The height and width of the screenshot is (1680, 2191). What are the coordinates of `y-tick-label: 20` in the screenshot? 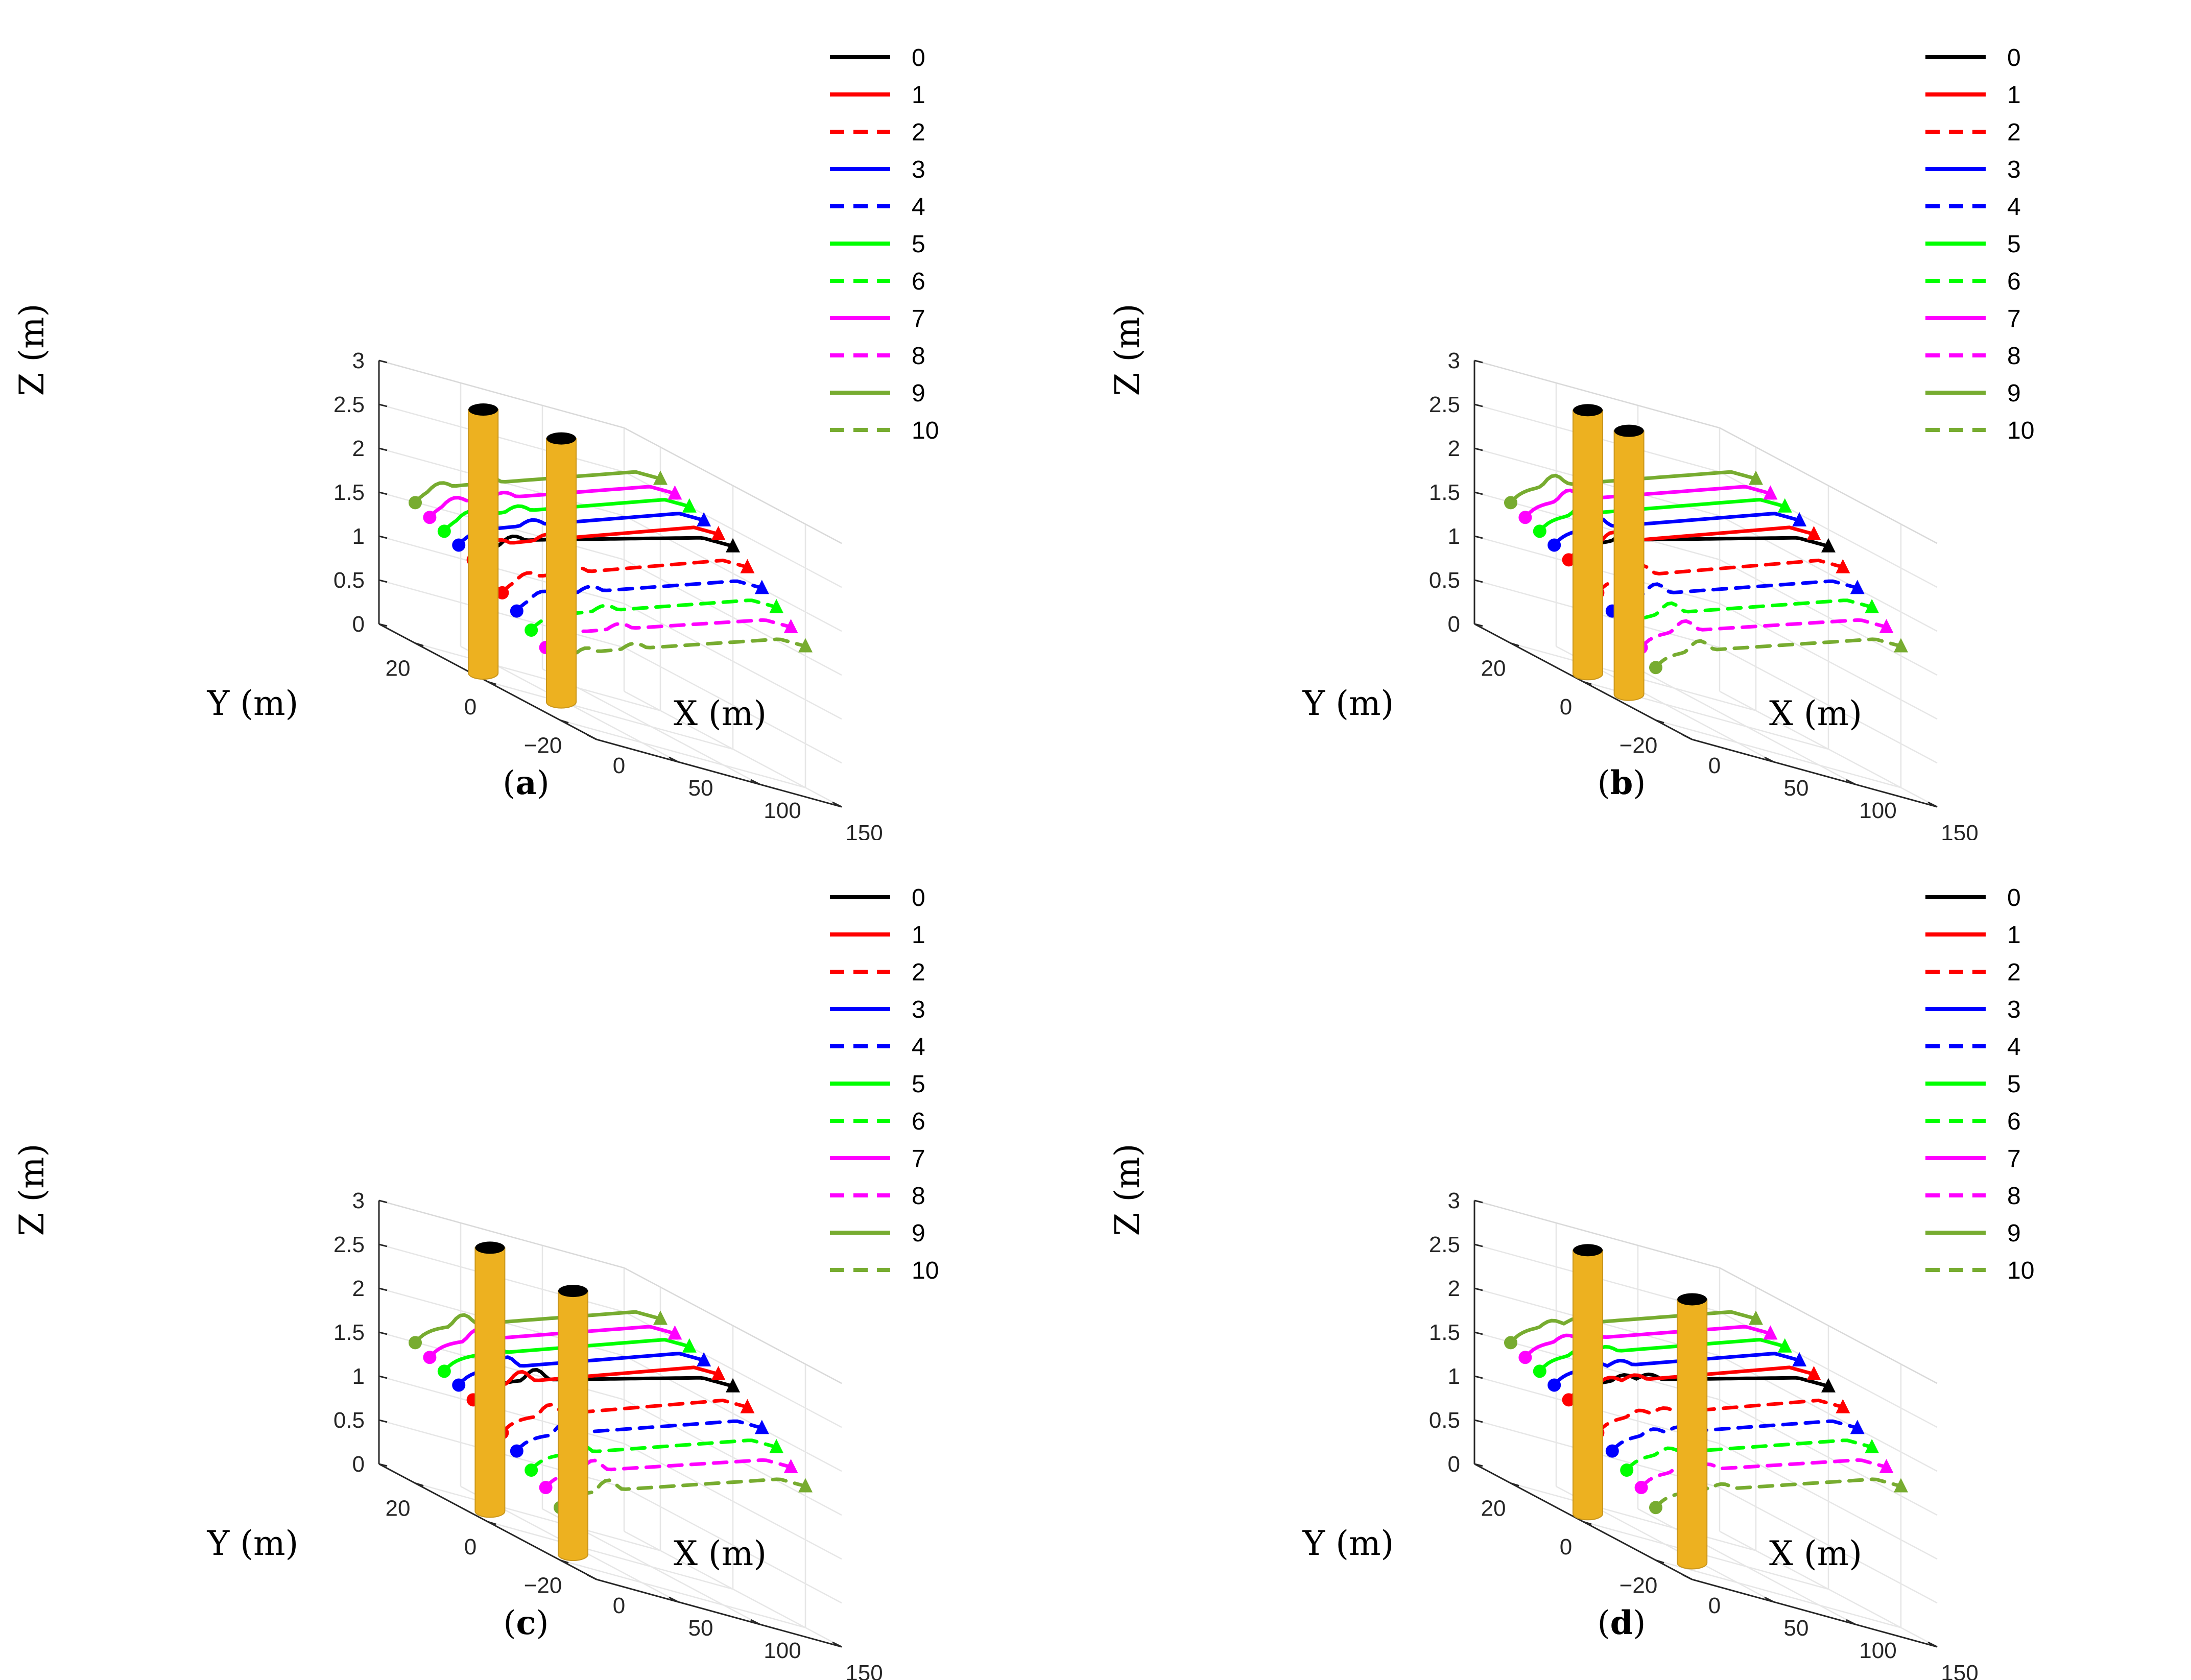 It's located at (1493, 668).